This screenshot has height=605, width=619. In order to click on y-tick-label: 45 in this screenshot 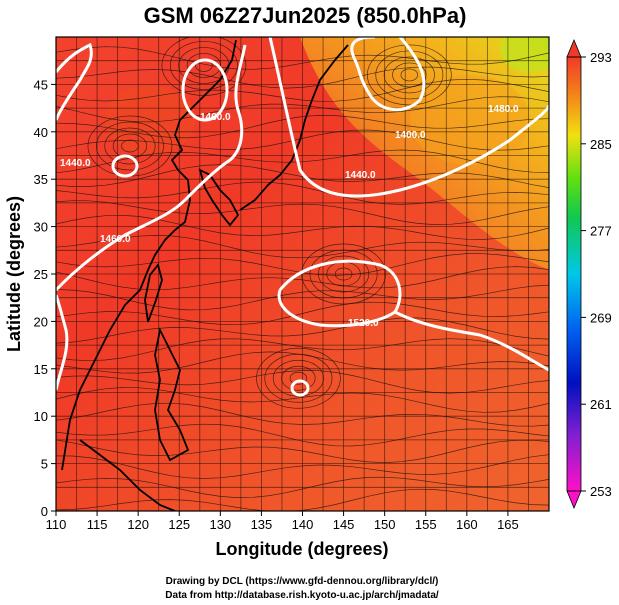, I will do `click(41, 84)`.